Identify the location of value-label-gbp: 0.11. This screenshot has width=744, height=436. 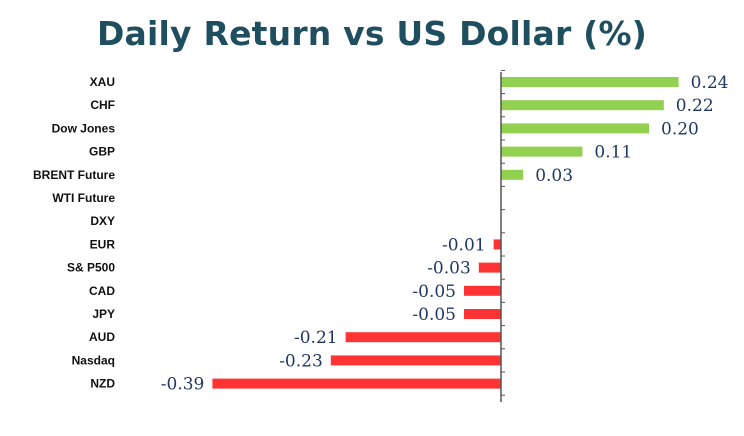
(613, 153).